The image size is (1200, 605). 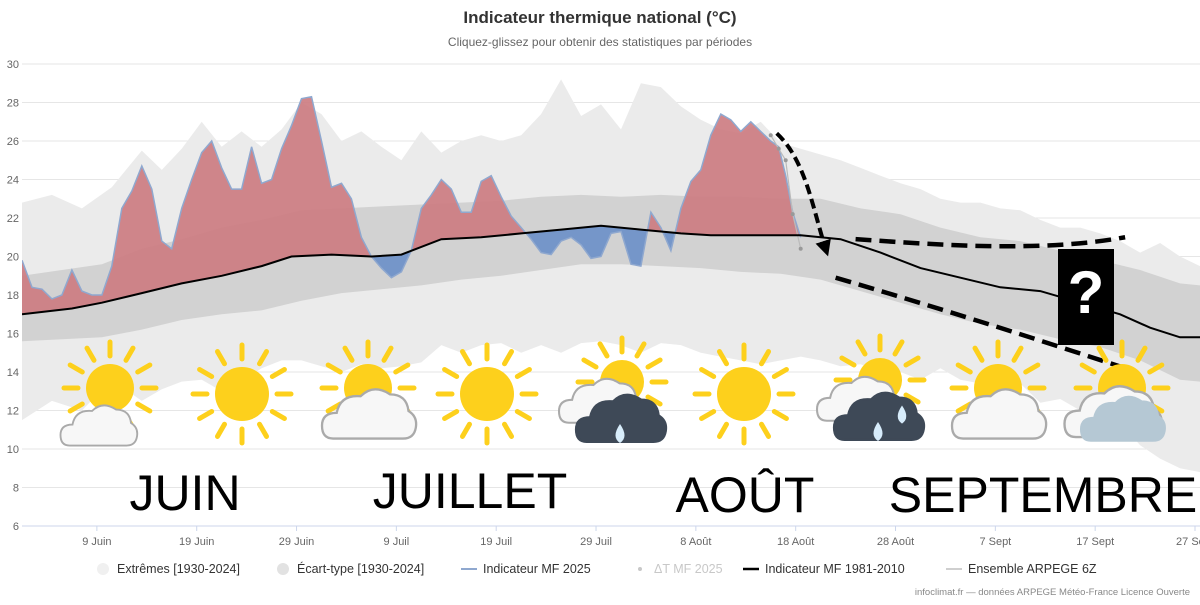 What do you see at coordinates (1095, 542) in the screenshot?
I see `x-tick-label: 17 Sept` at bounding box center [1095, 542].